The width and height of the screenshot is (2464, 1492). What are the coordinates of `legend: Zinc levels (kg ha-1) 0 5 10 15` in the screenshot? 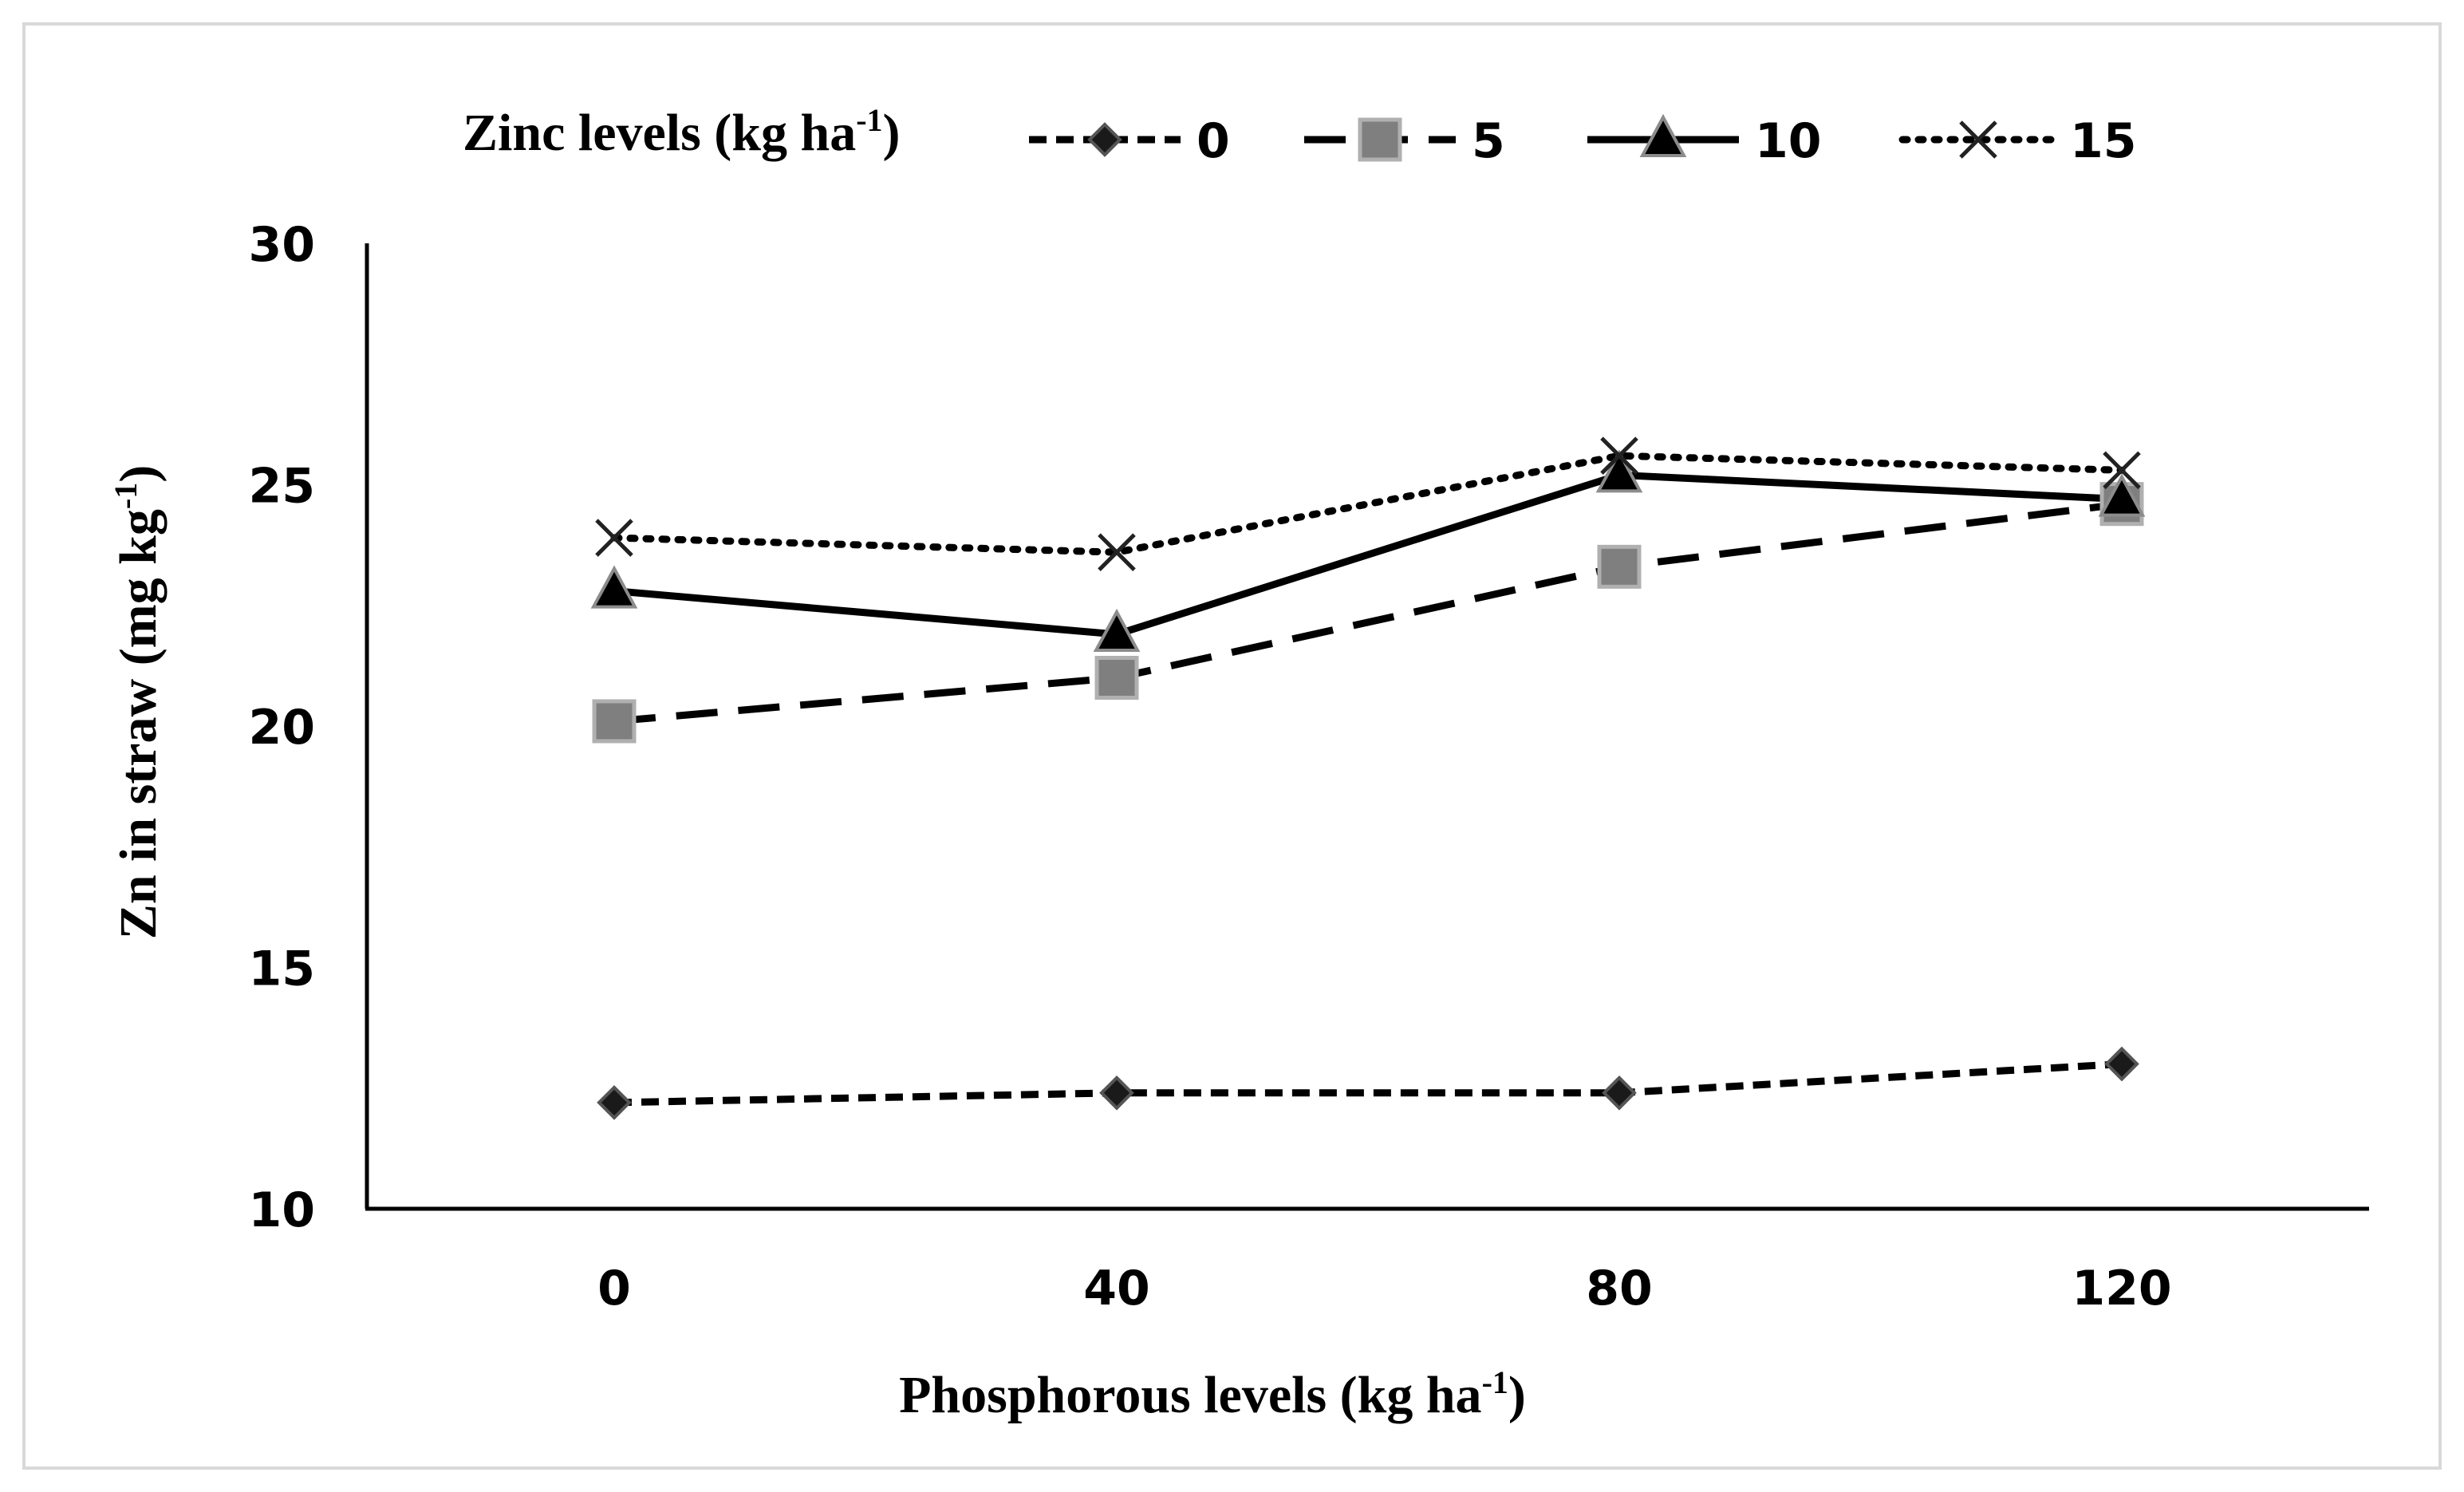 It's located at (1300, 135).